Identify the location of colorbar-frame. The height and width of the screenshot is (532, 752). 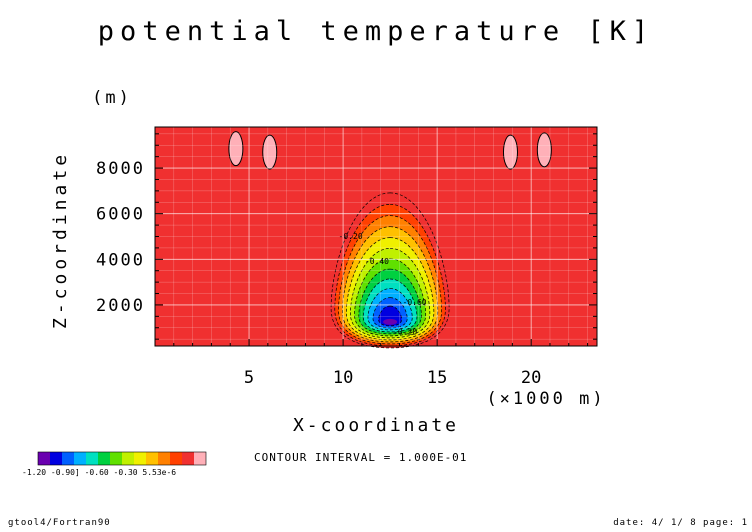
(122, 458).